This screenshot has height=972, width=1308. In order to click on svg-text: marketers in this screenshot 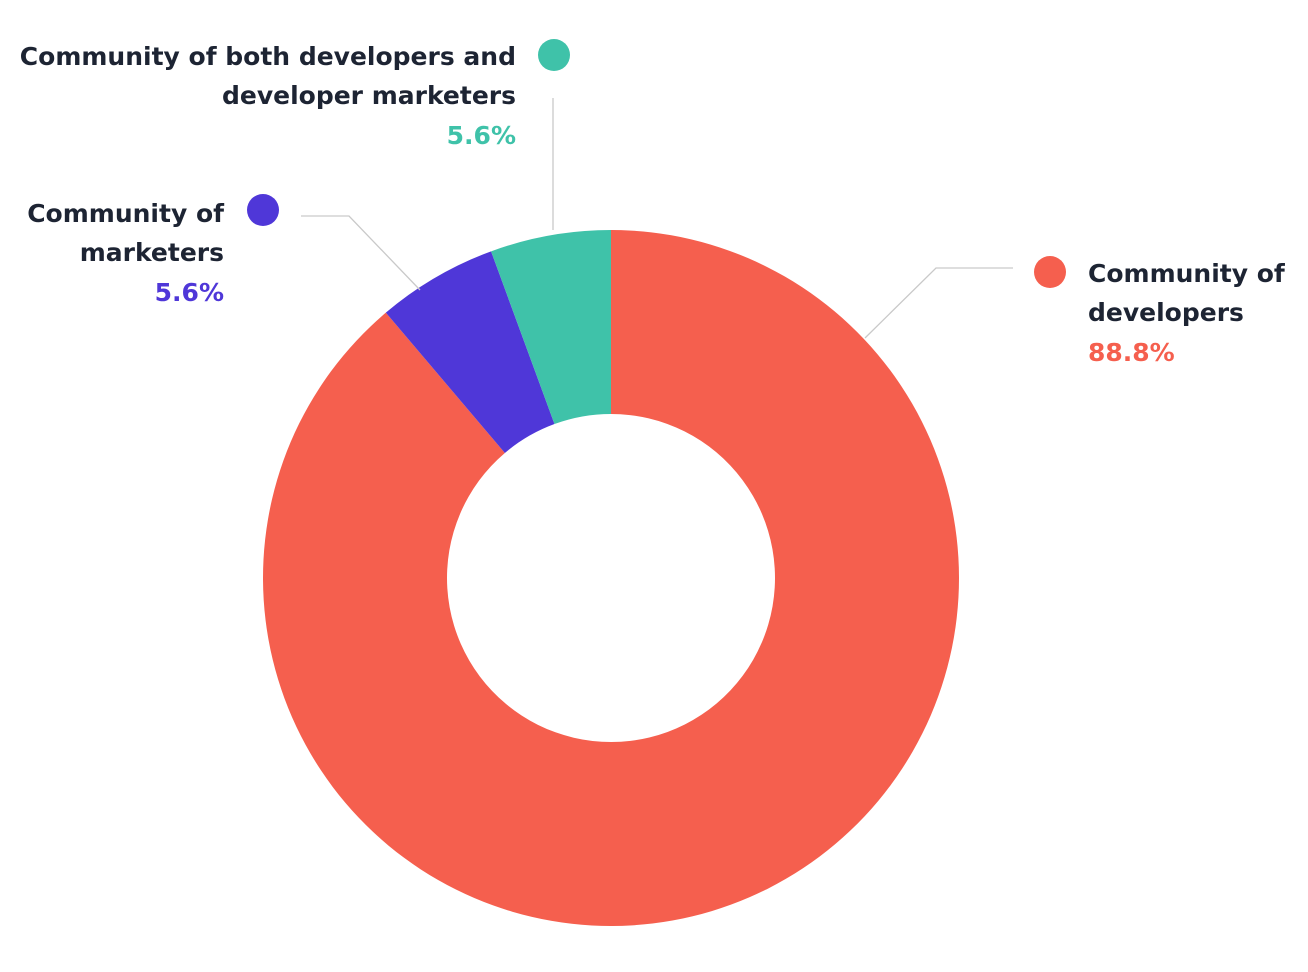, I will do `click(152, 252)`.